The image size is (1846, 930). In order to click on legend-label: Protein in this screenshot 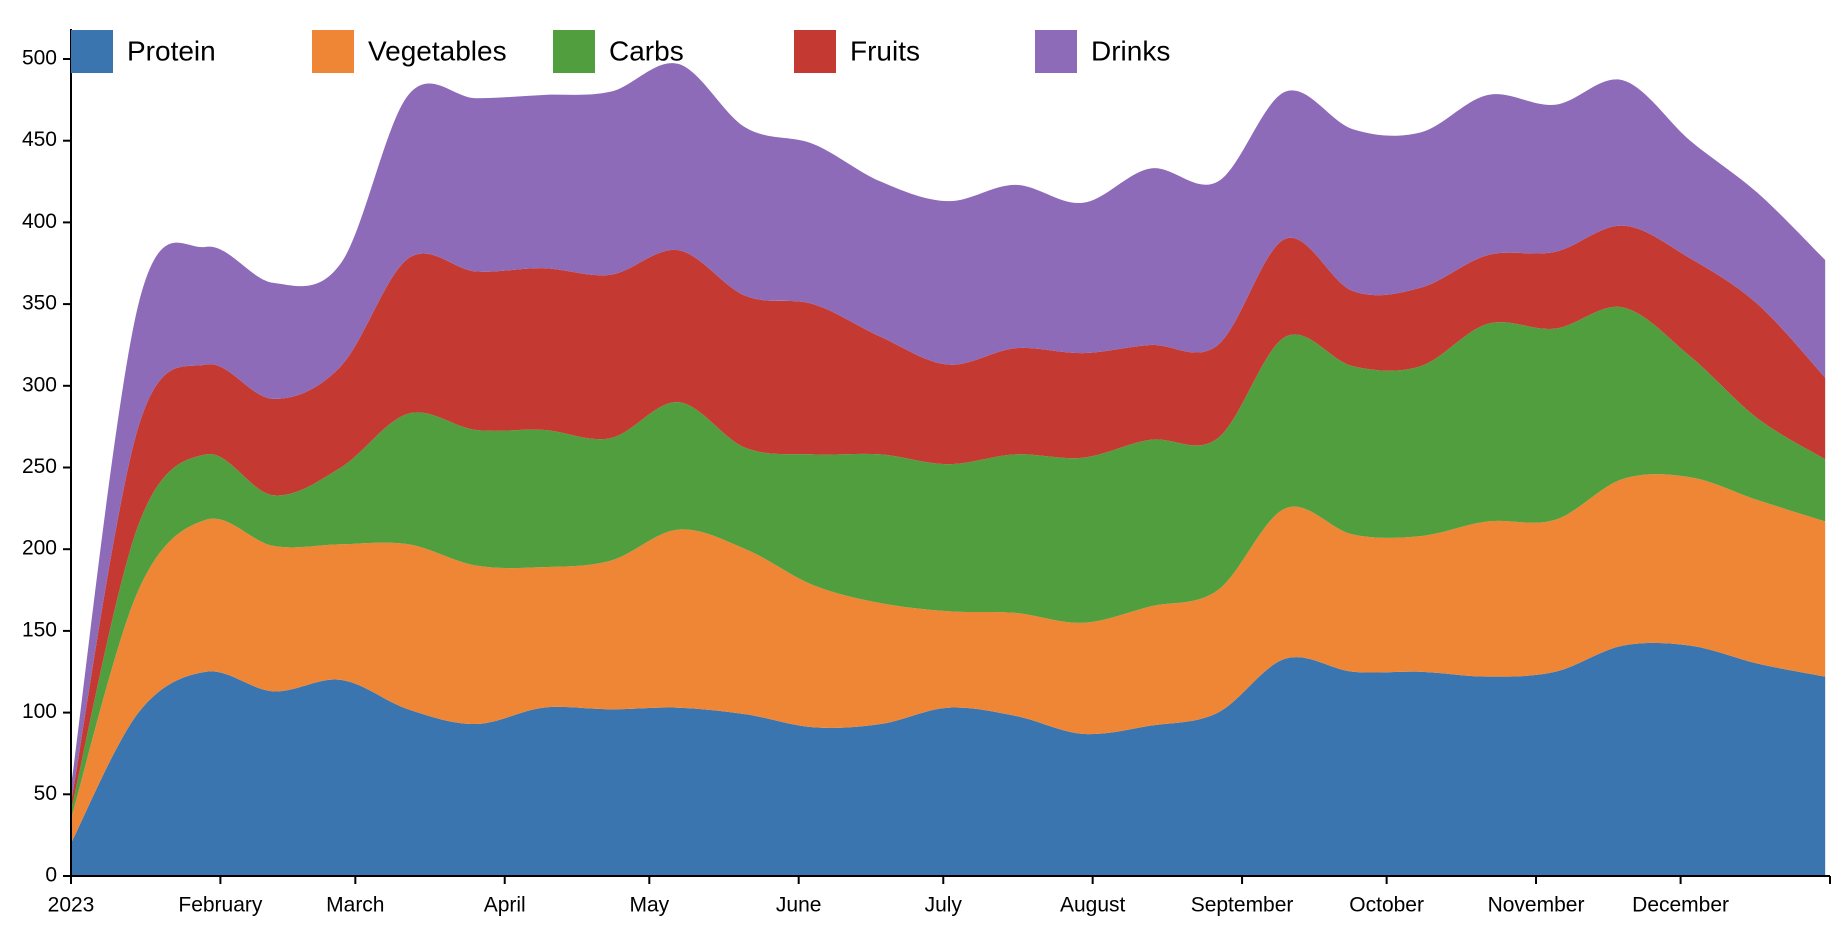, I will do `click(171, 50)`.